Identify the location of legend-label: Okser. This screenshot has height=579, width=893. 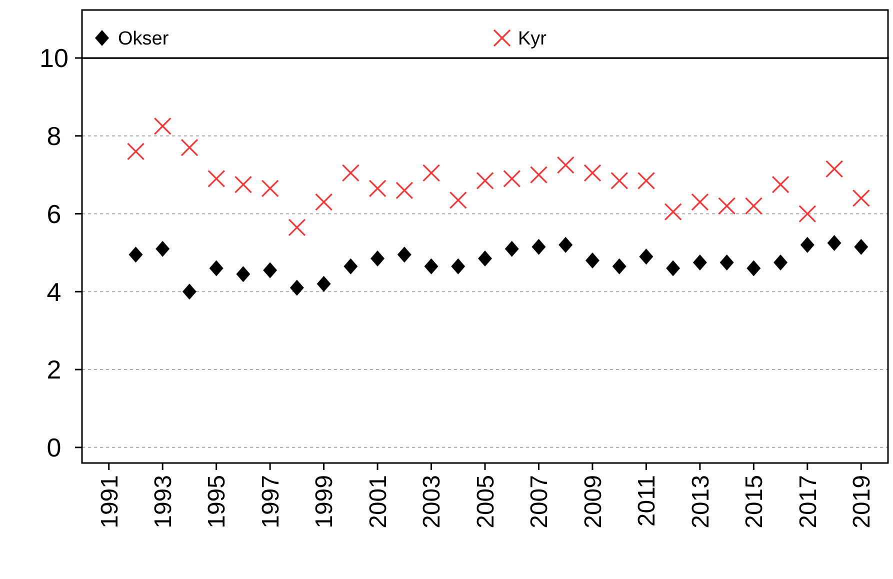
(144, 39).